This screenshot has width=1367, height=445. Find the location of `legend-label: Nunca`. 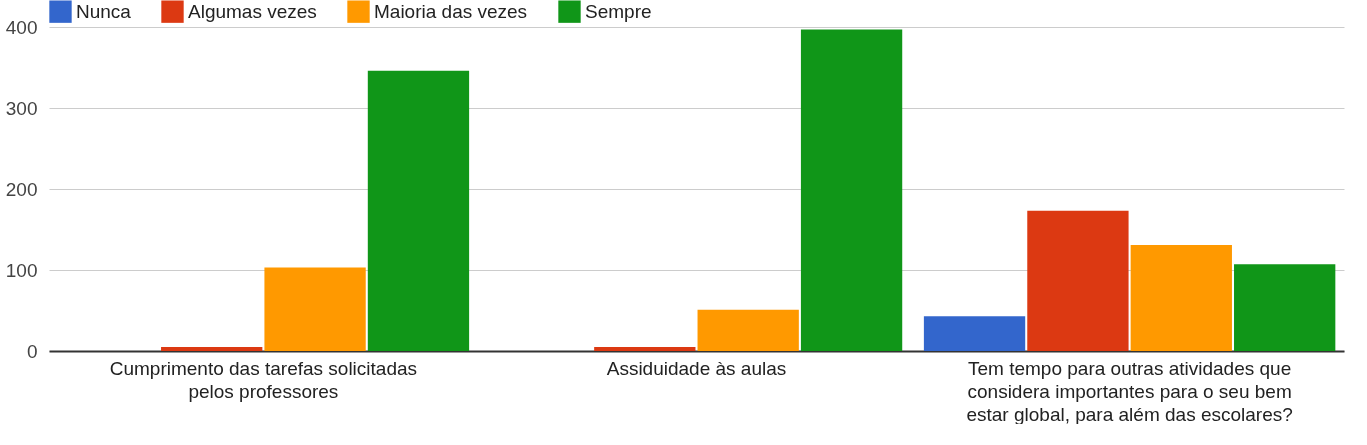

legend-label: Nunca is located at coordinates (104, 11).